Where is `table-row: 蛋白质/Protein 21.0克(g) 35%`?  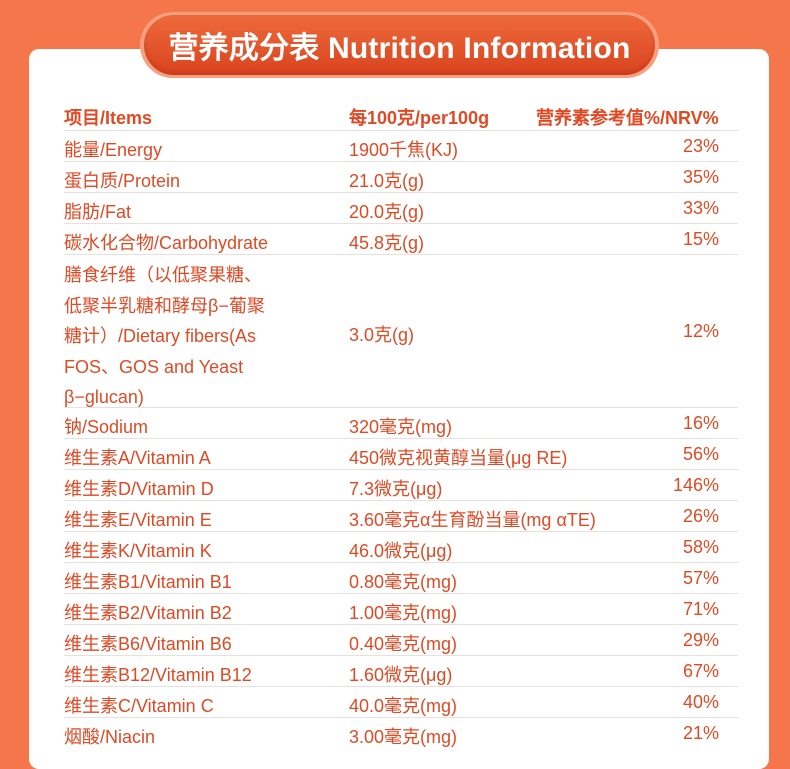
table-row: 蛋白质/Protein 21.0克(g) 35% is located at coordinates (401, 176).